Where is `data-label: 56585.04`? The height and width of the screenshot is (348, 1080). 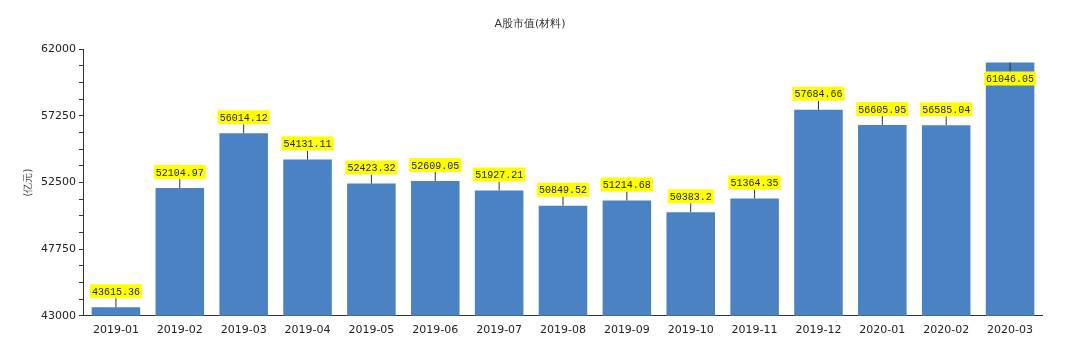
data-label: 56585.04 is located at coordinates (946, 110).